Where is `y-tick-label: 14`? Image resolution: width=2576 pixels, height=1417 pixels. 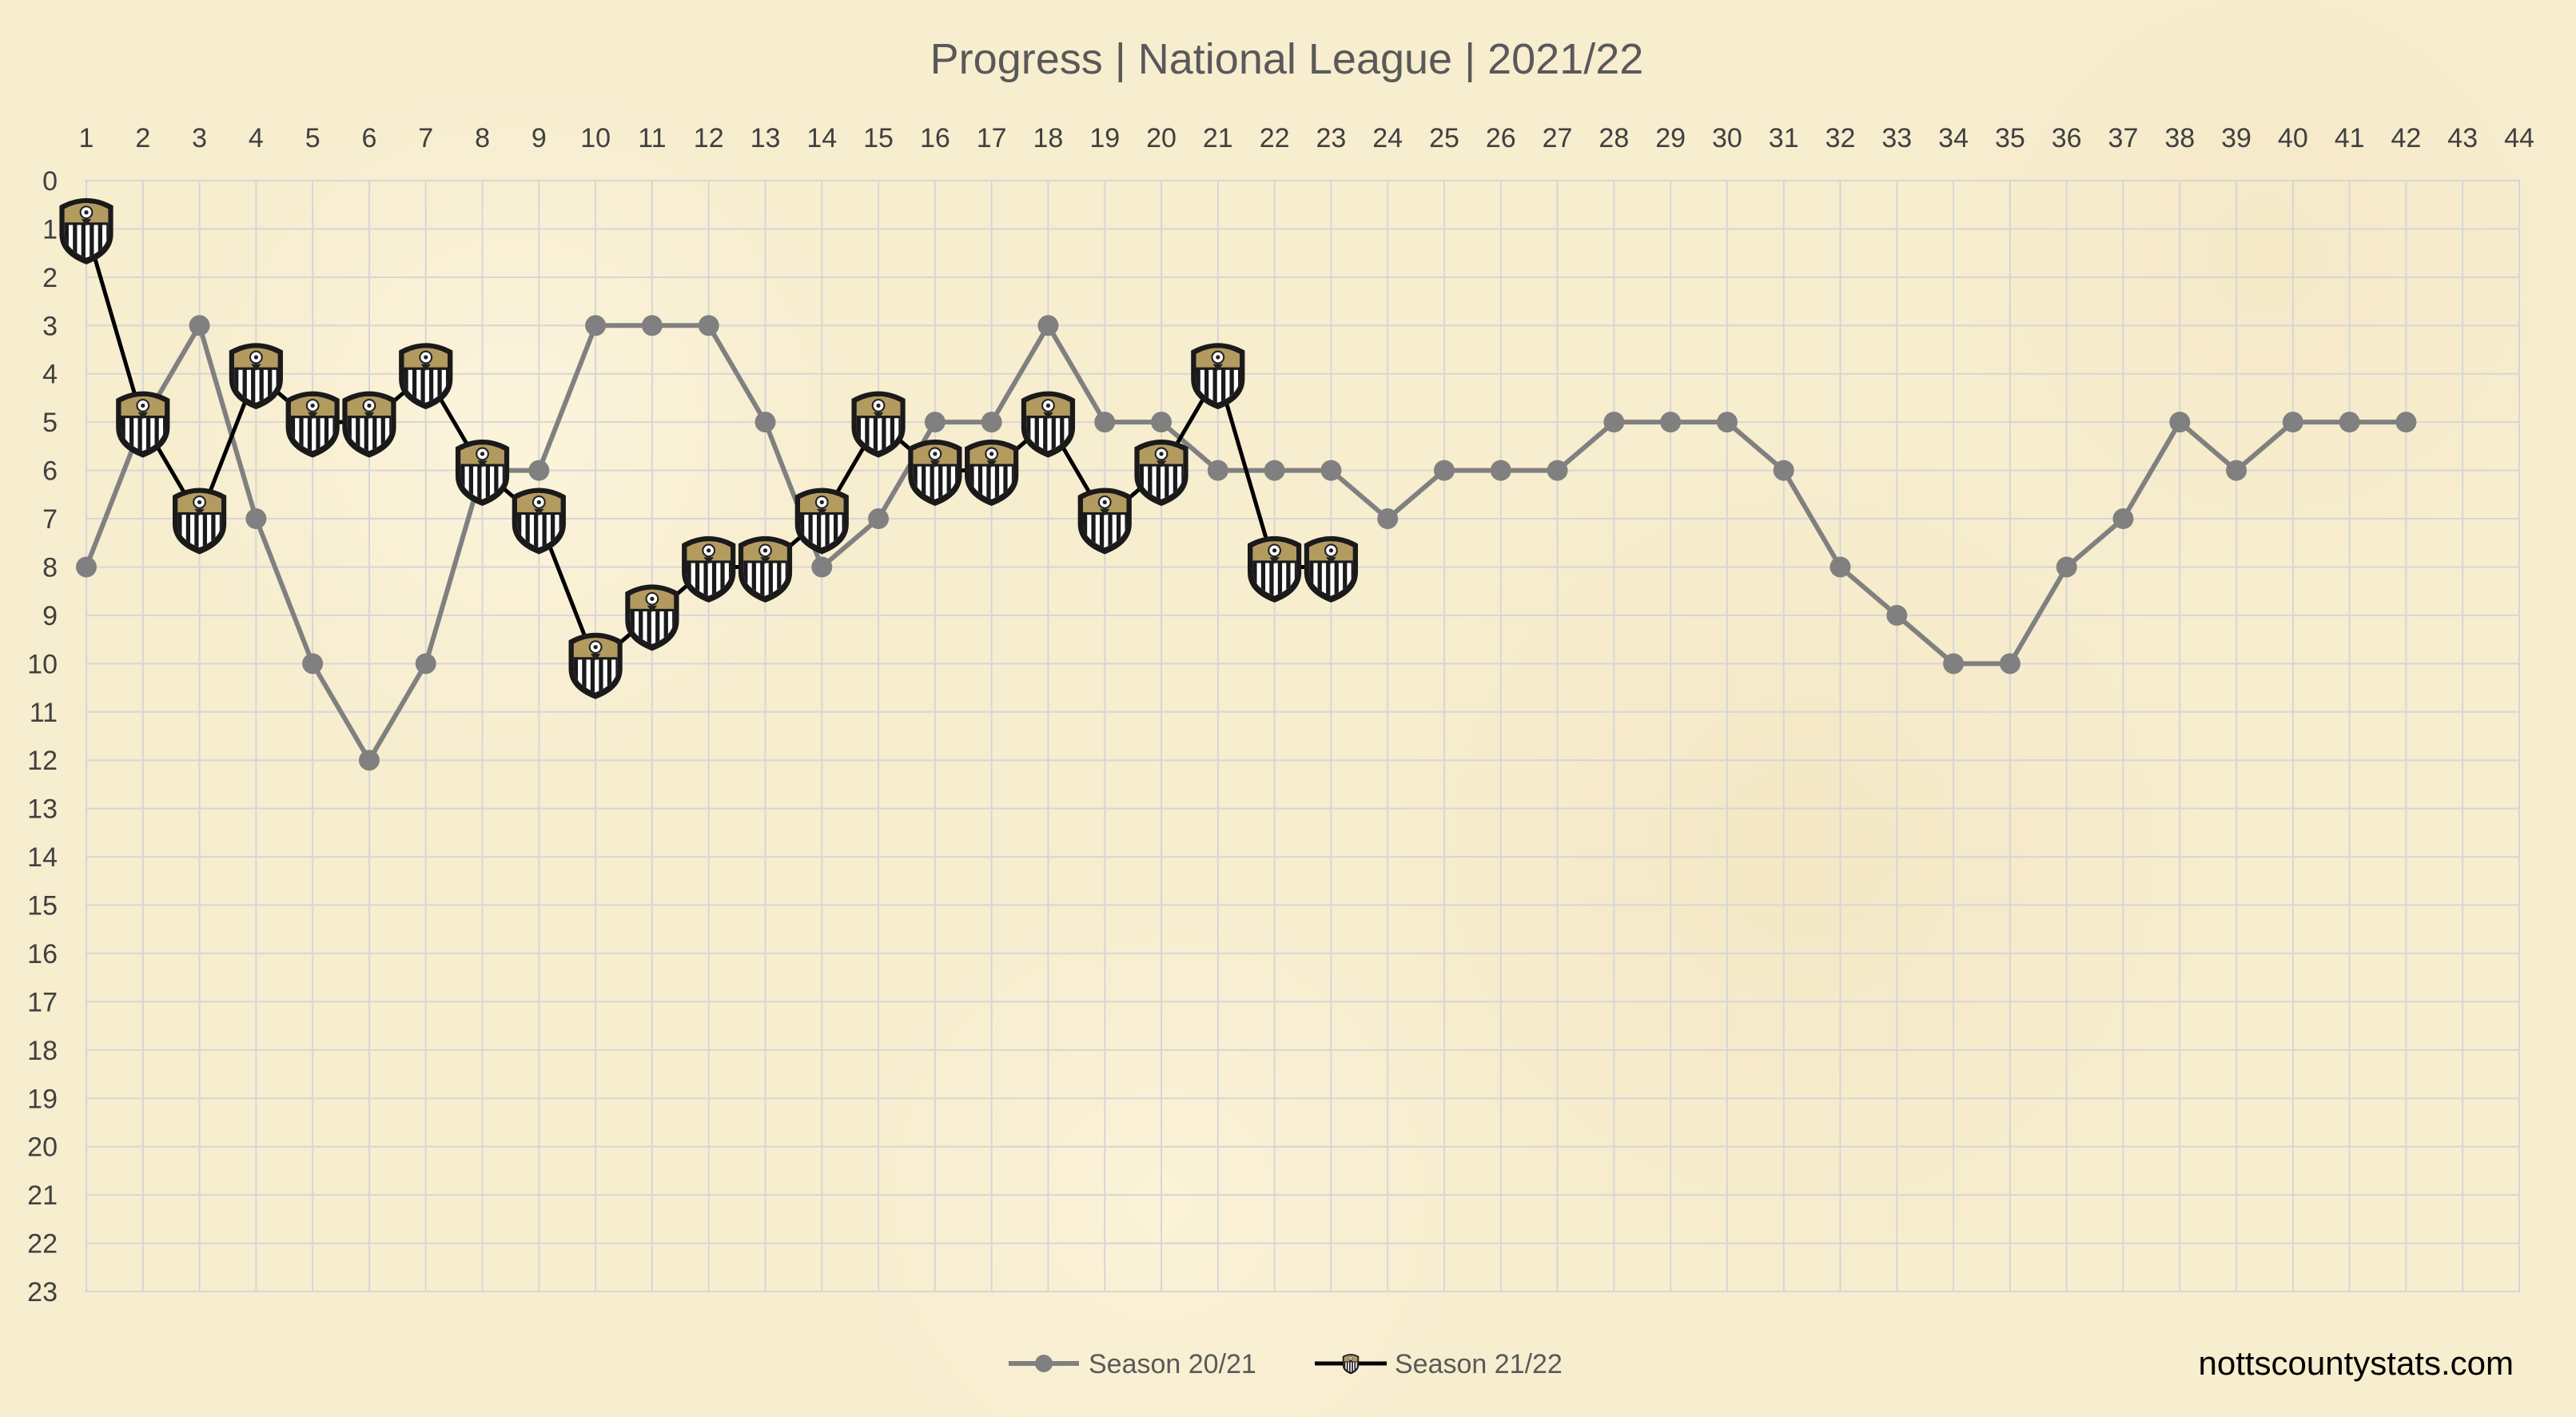
y-tick-label: 14 is located at coordinates (42, 857).